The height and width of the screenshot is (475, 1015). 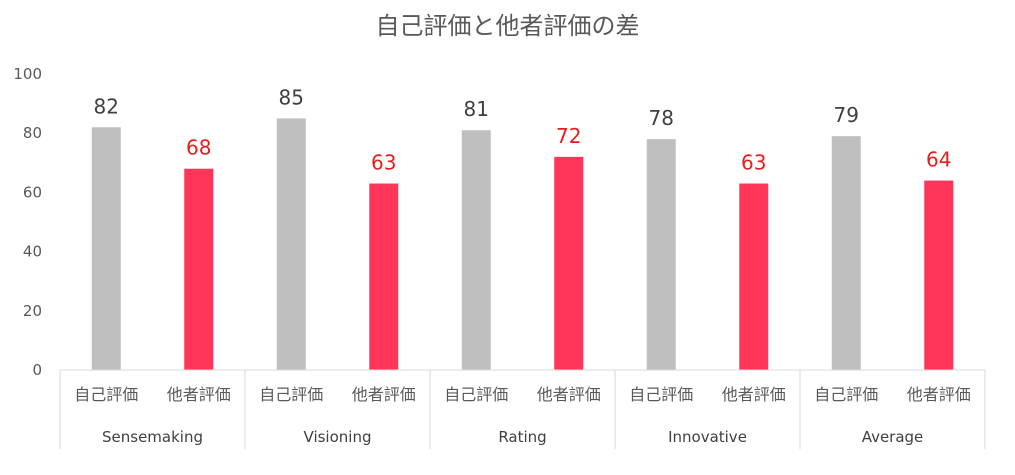 What do you see at coordinates (569, 263) in the screenshot?
I see `bar-others-rating` at bounding box center [569, 263].